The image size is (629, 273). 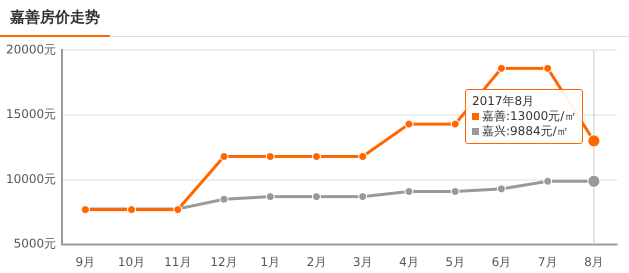 What do you see at coordinates (541, 116) in the screenshot?
I see `annotation: :13000元/㎡` at bounding box center [541, 116].